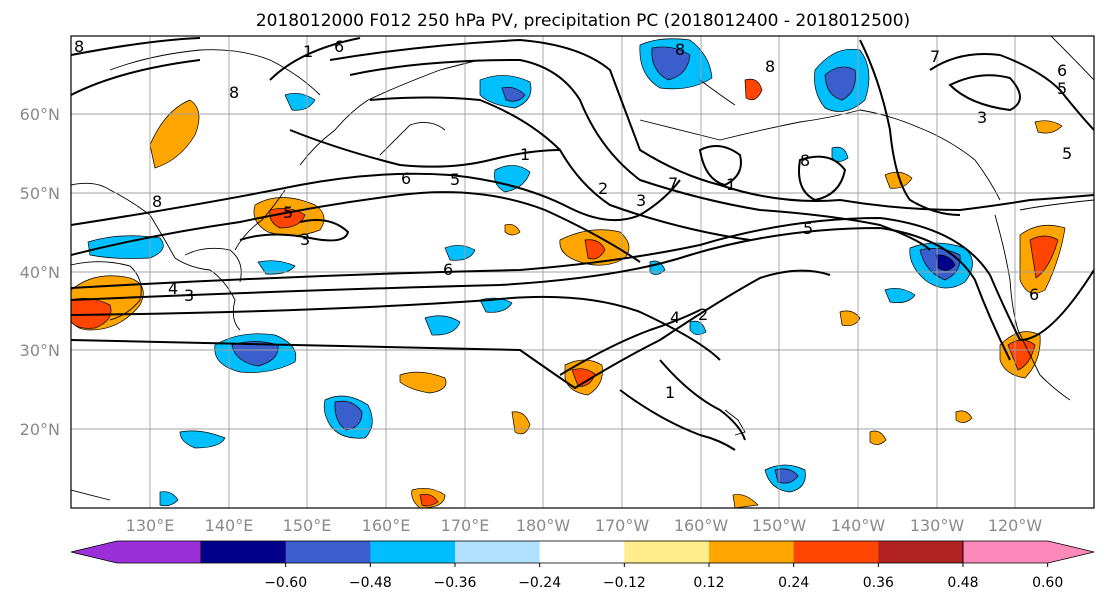  Describe the element at coordinates (40, 114) in the screenshot. I see `lat-label: 60°N` at that location.